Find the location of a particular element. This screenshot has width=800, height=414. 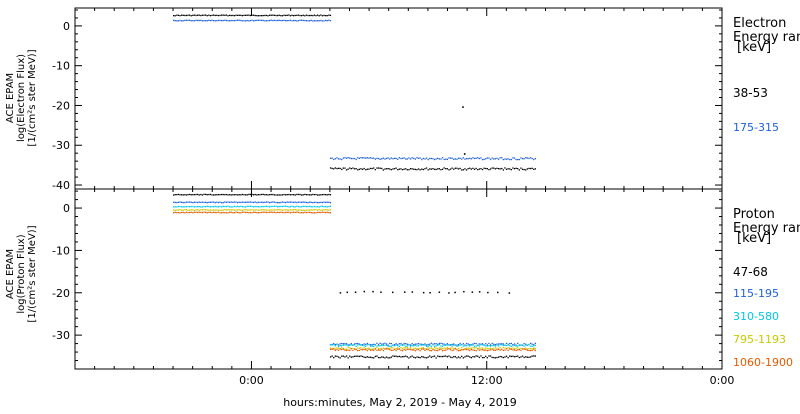

proton-legend-subtitle: Energy ran is located at coordinates (766, 228).